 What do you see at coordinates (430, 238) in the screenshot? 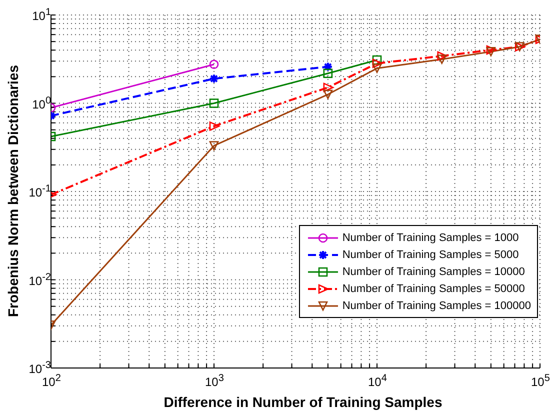
I see `legend-label: Number of Training Samples = 1000` at bounding box center [430, 238].